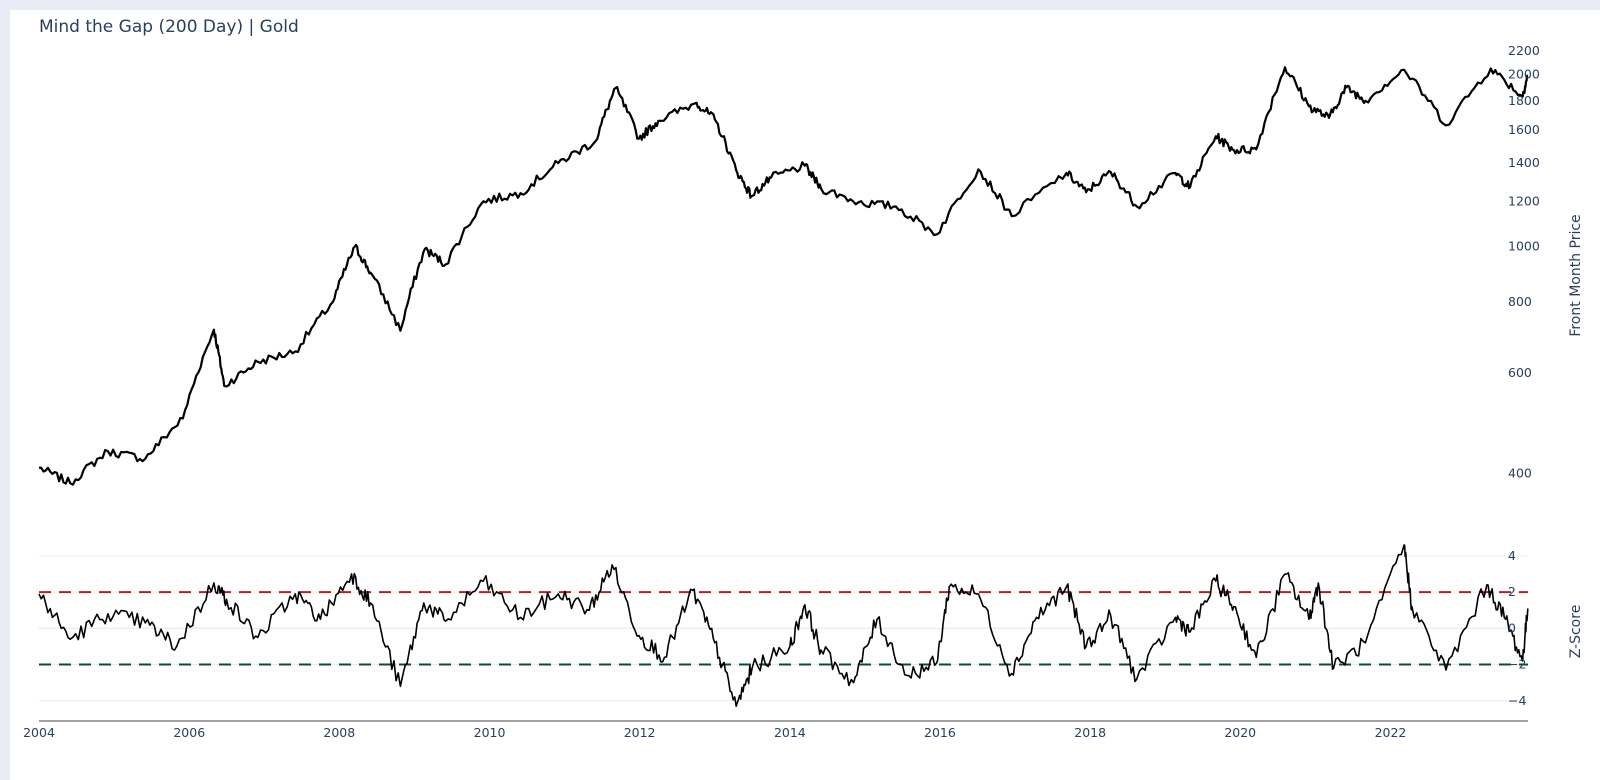 This screenshot has height=780, width=1600. I want to click on price-tick-label: 1800, so click(1524, 100).